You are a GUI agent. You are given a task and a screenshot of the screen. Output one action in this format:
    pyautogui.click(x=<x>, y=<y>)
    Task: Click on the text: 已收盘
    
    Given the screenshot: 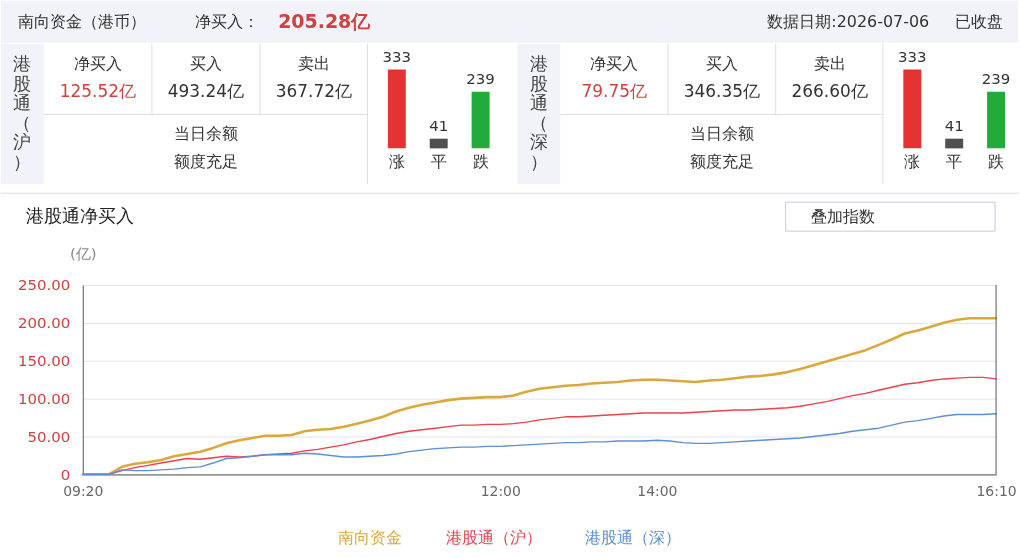 What is the action you would take?
    pyautogui.click(x=979, y=21)
    